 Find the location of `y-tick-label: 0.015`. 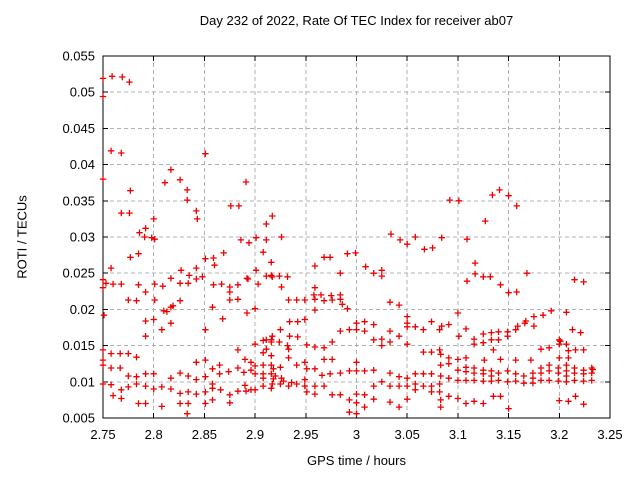

y-tick-label: 0.015 is located at coordinates (78, 345).